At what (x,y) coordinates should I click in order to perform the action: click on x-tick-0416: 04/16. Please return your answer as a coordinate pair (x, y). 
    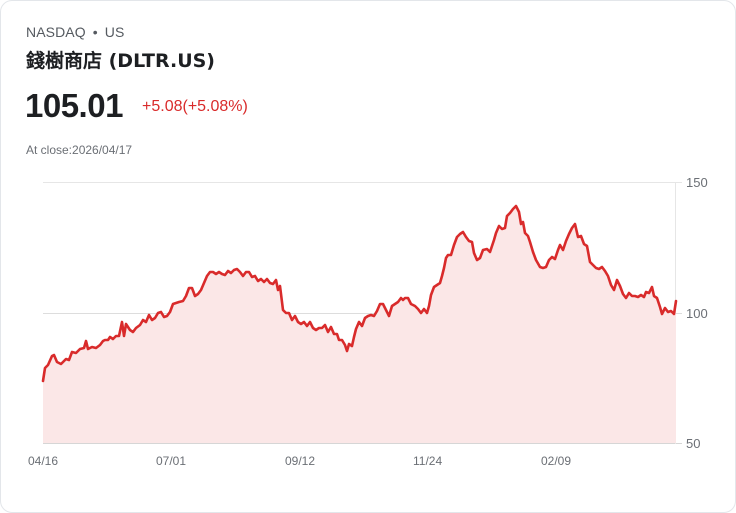
    Looking at the image, I should click on (43, 461).